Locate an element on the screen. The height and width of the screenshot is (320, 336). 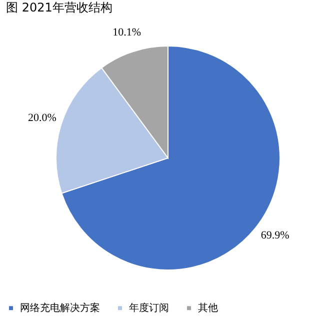
data-label: 10.1% is located at coordinates (127, 32).